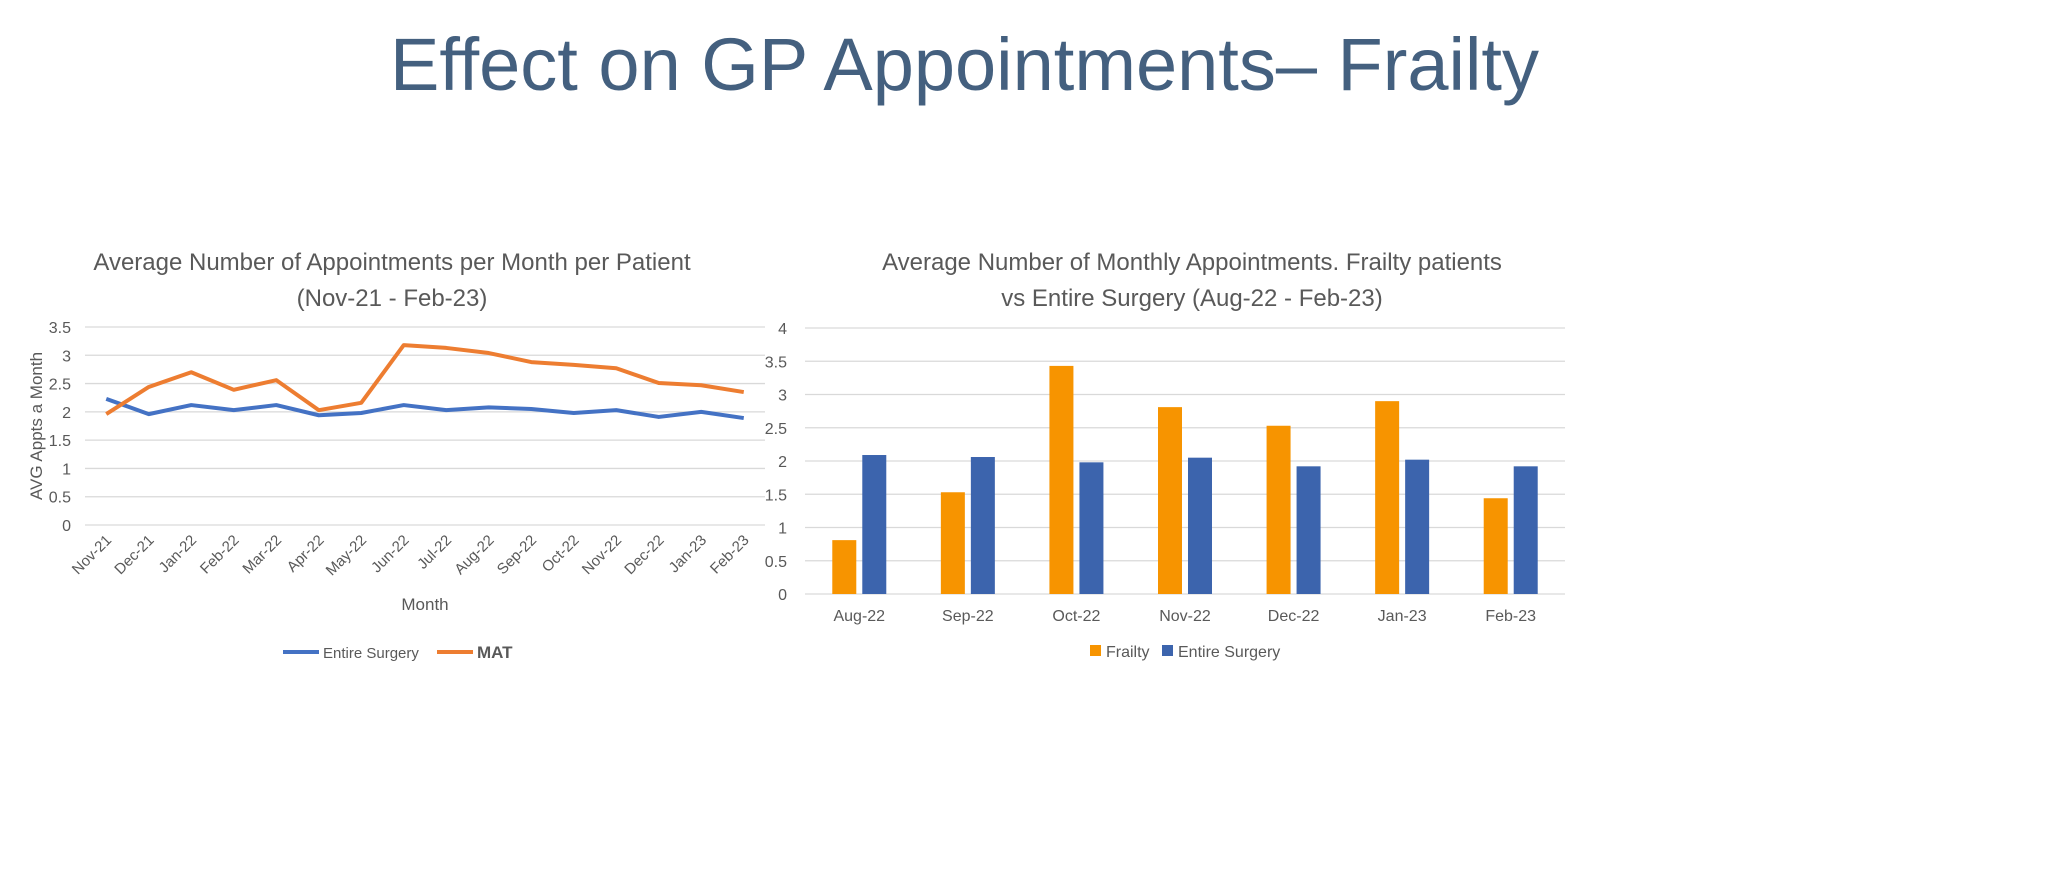 The height and width of the screenshot is (886, 2048). I want to click on x-tick-label: Jan-22, so click(178, 554).